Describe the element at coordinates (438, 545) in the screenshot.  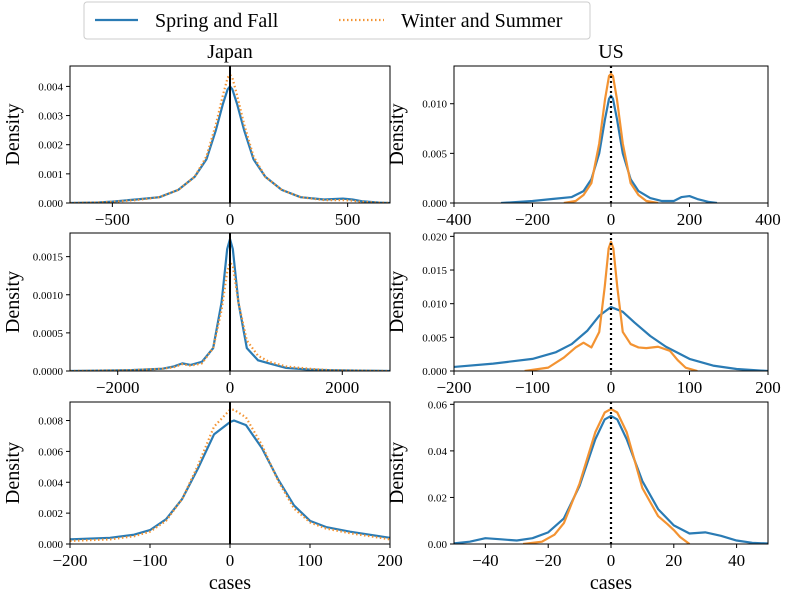
I see `y-tick-label: 0.00` at that location.